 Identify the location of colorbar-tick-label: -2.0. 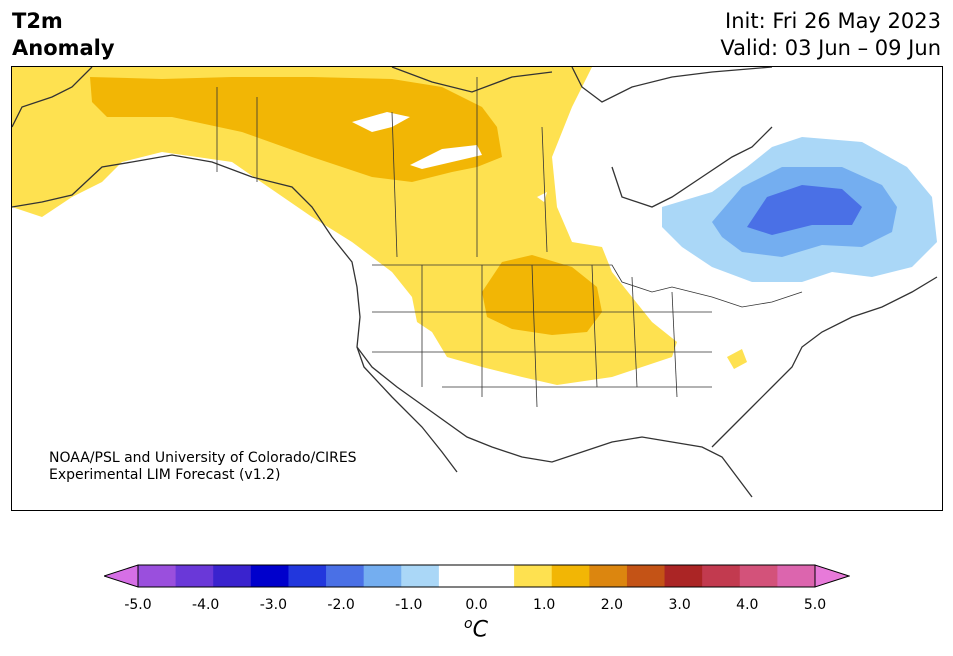
(341, 605).